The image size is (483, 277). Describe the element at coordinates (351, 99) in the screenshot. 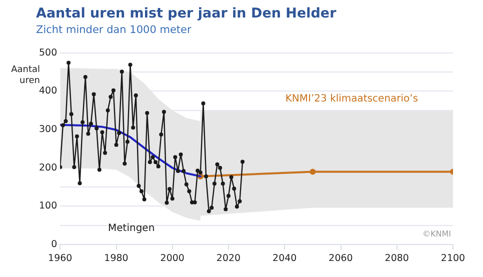

I see `text: KNMI’23 klimaatscenario’s` at that location.